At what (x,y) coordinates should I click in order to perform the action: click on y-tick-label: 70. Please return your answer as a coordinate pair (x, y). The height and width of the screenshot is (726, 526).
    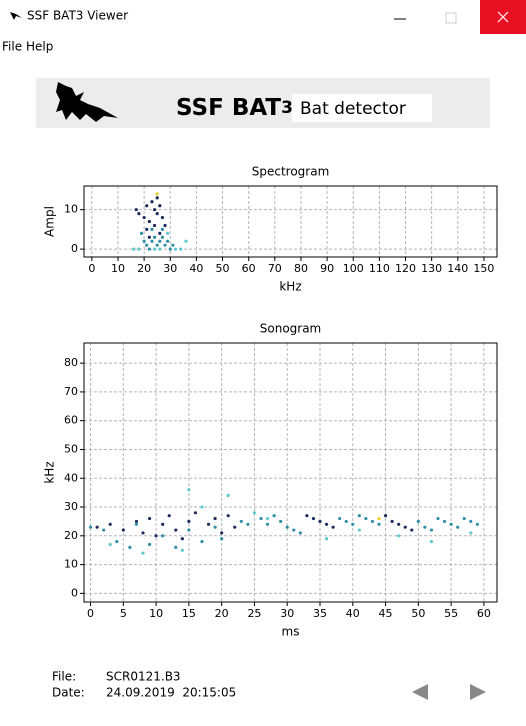
    Looking at the image, I should click on (71, 391).